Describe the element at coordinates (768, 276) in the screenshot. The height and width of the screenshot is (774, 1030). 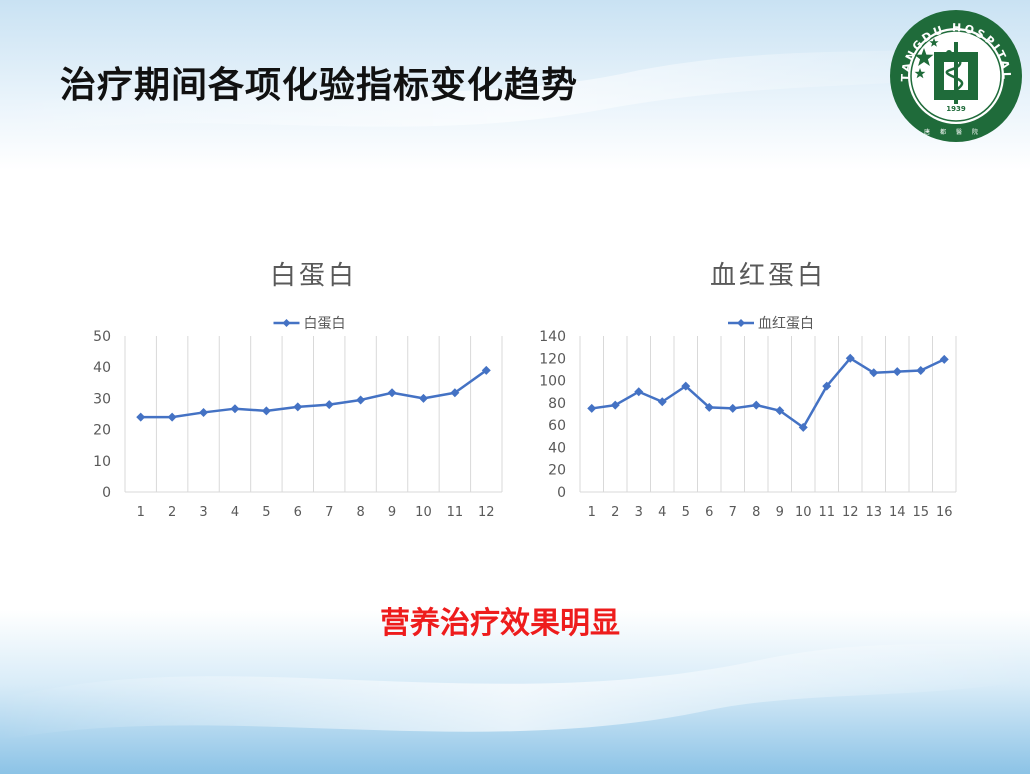
I see `chart-title: 血红蛋白` at that location.